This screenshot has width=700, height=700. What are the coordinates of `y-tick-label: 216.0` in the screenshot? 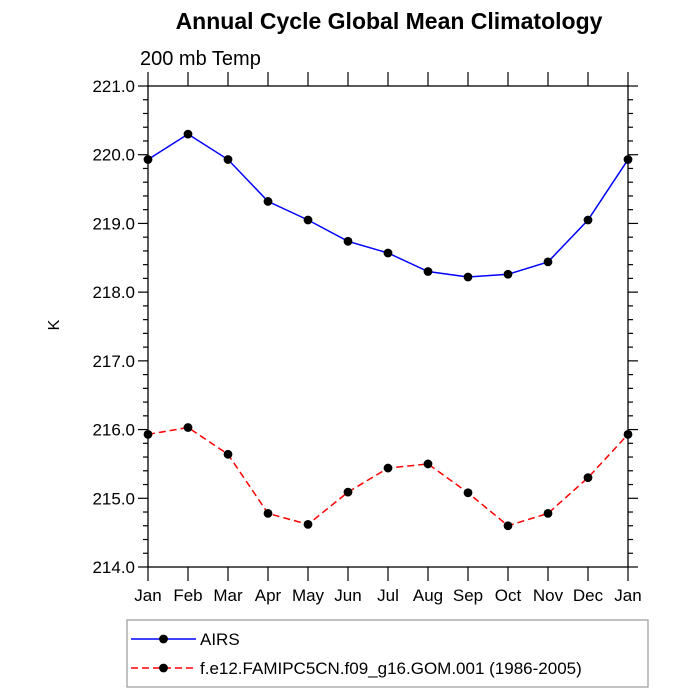 It's located at (113, 430).